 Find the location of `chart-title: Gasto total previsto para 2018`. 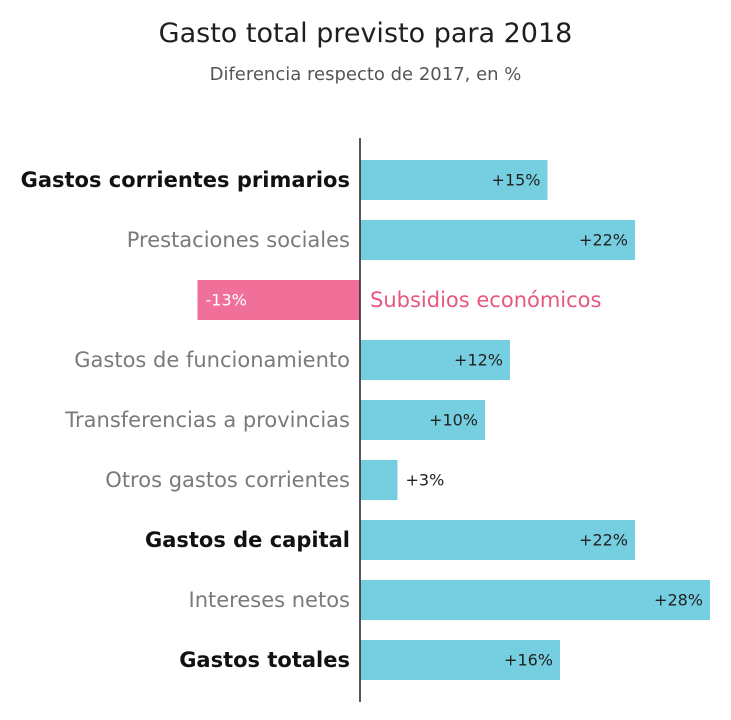

chart-title: Gasto total previsto para 2018 is located at coordinates (365, 33).